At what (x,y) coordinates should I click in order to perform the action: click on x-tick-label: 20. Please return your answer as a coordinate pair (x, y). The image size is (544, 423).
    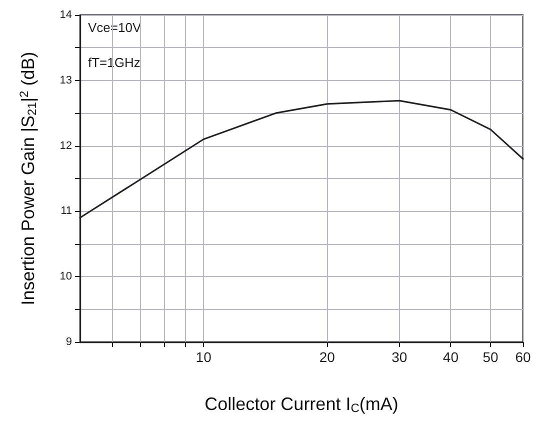
    Looking at the image, I should click on (327, 357).